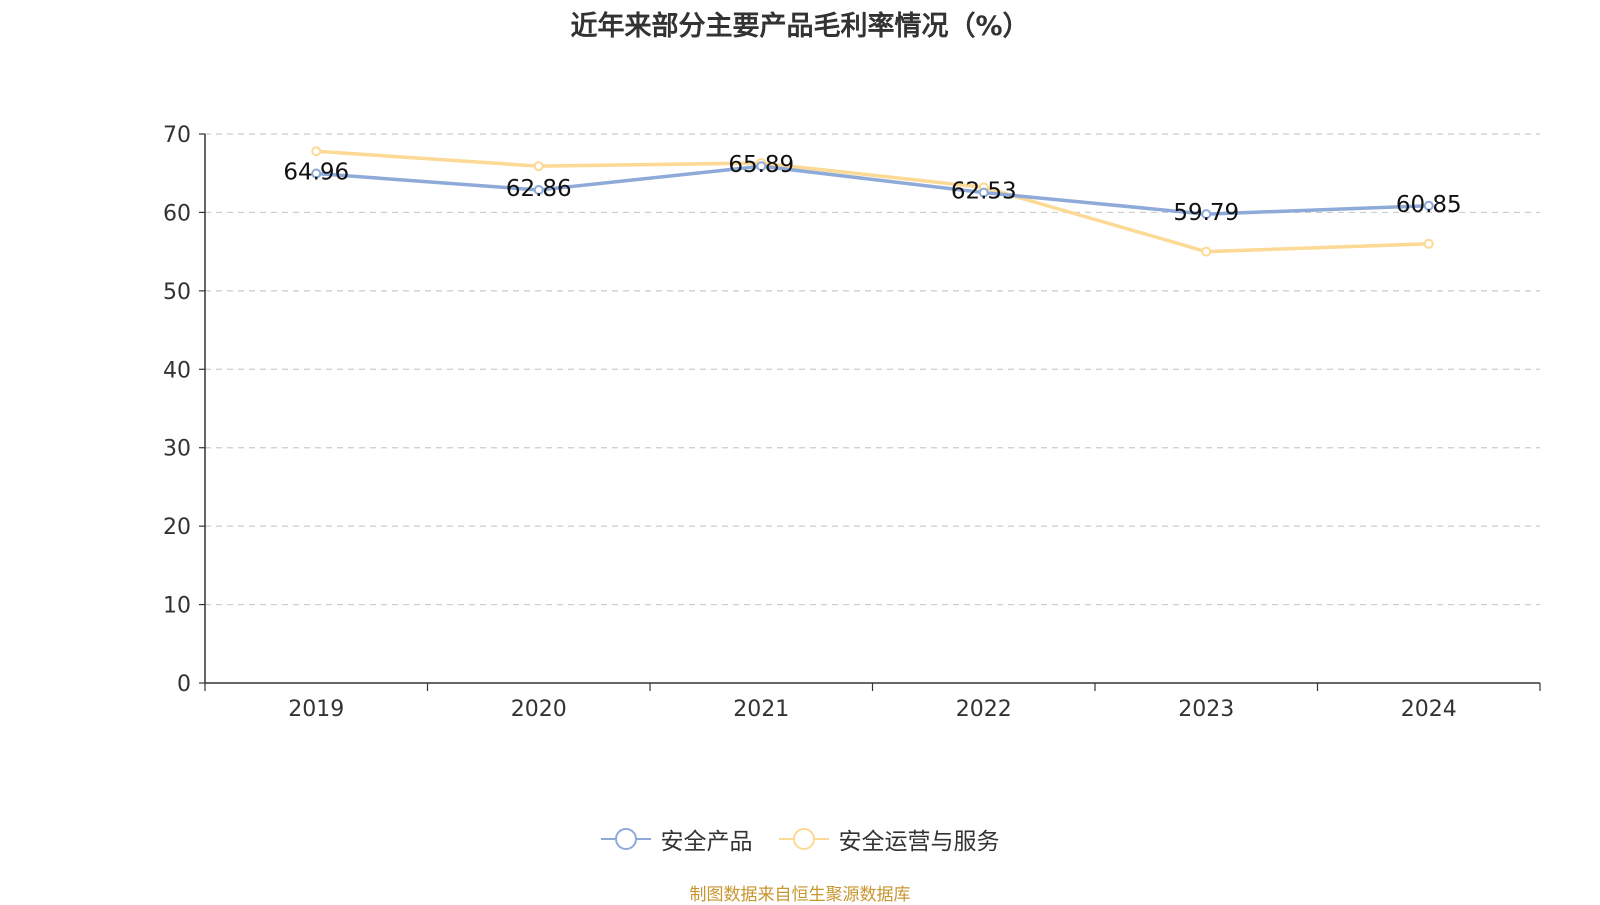 The image size is (1600, 905). What do you see at coordinates (625, 839) in the screenshot?
I see `legend-marker-product` at bounding box center [625, 839].